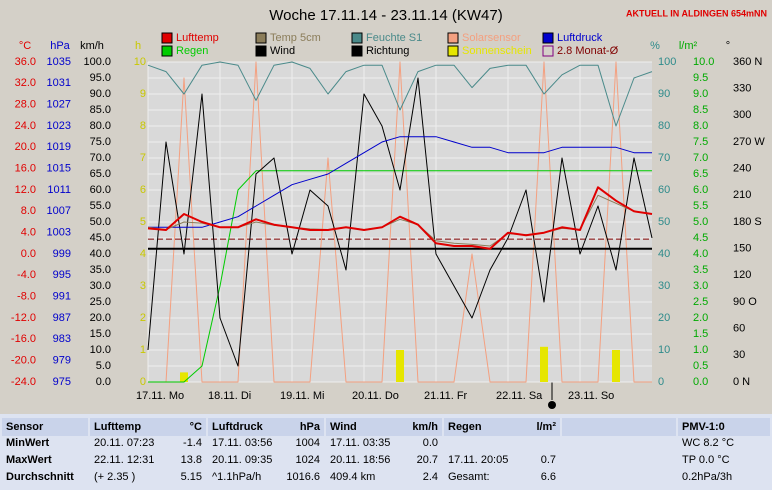  I want to click on y-tick-label: 1015, so click(59, 169).